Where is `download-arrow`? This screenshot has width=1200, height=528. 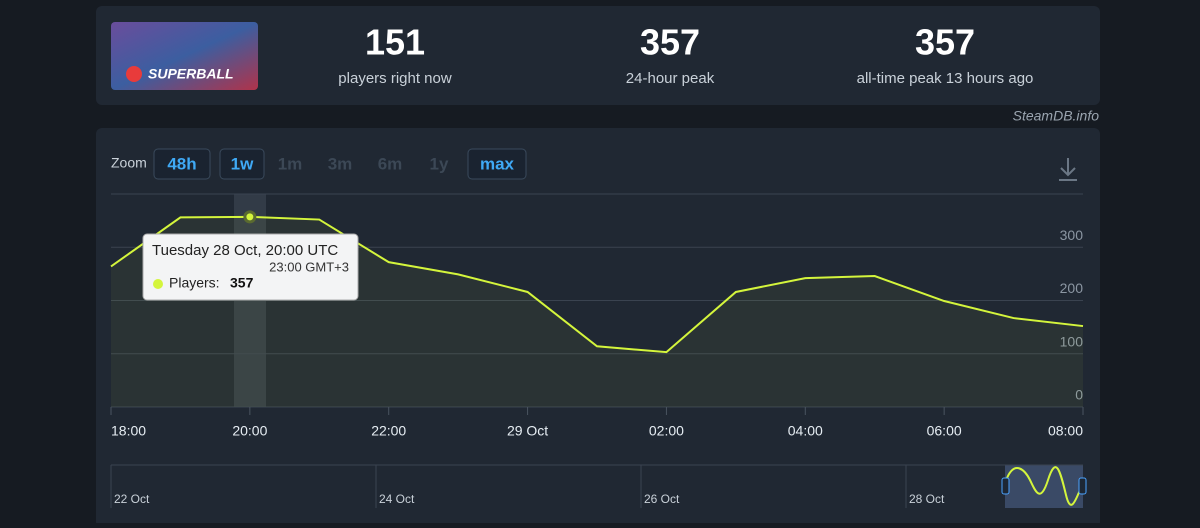
download-arrow is located at coordinates (1068, 169).